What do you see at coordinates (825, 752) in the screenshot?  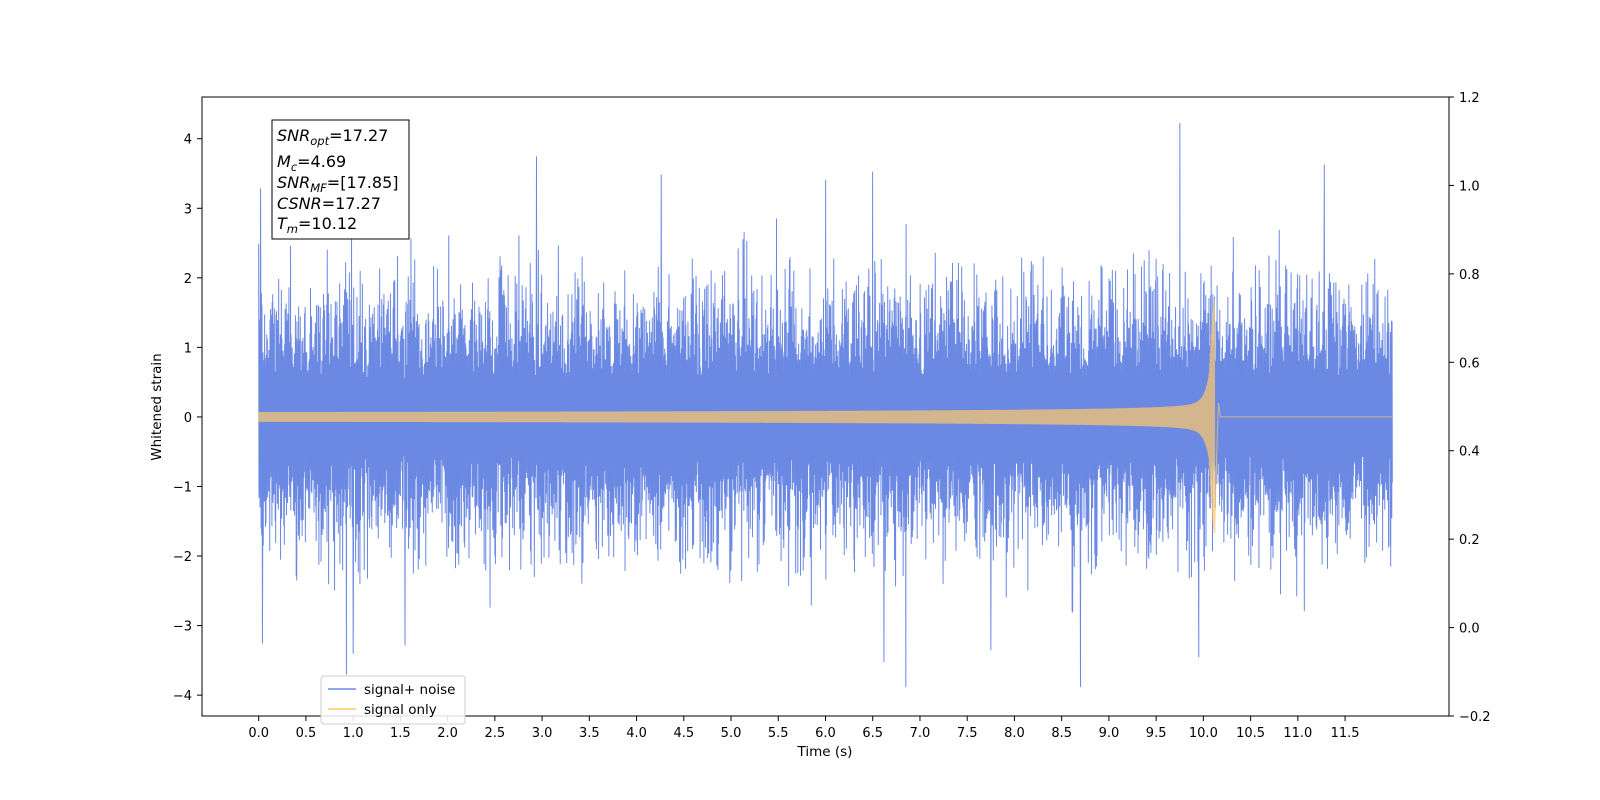 I see `x-axis-label: Time (s)` at bounding box center [825, 752].